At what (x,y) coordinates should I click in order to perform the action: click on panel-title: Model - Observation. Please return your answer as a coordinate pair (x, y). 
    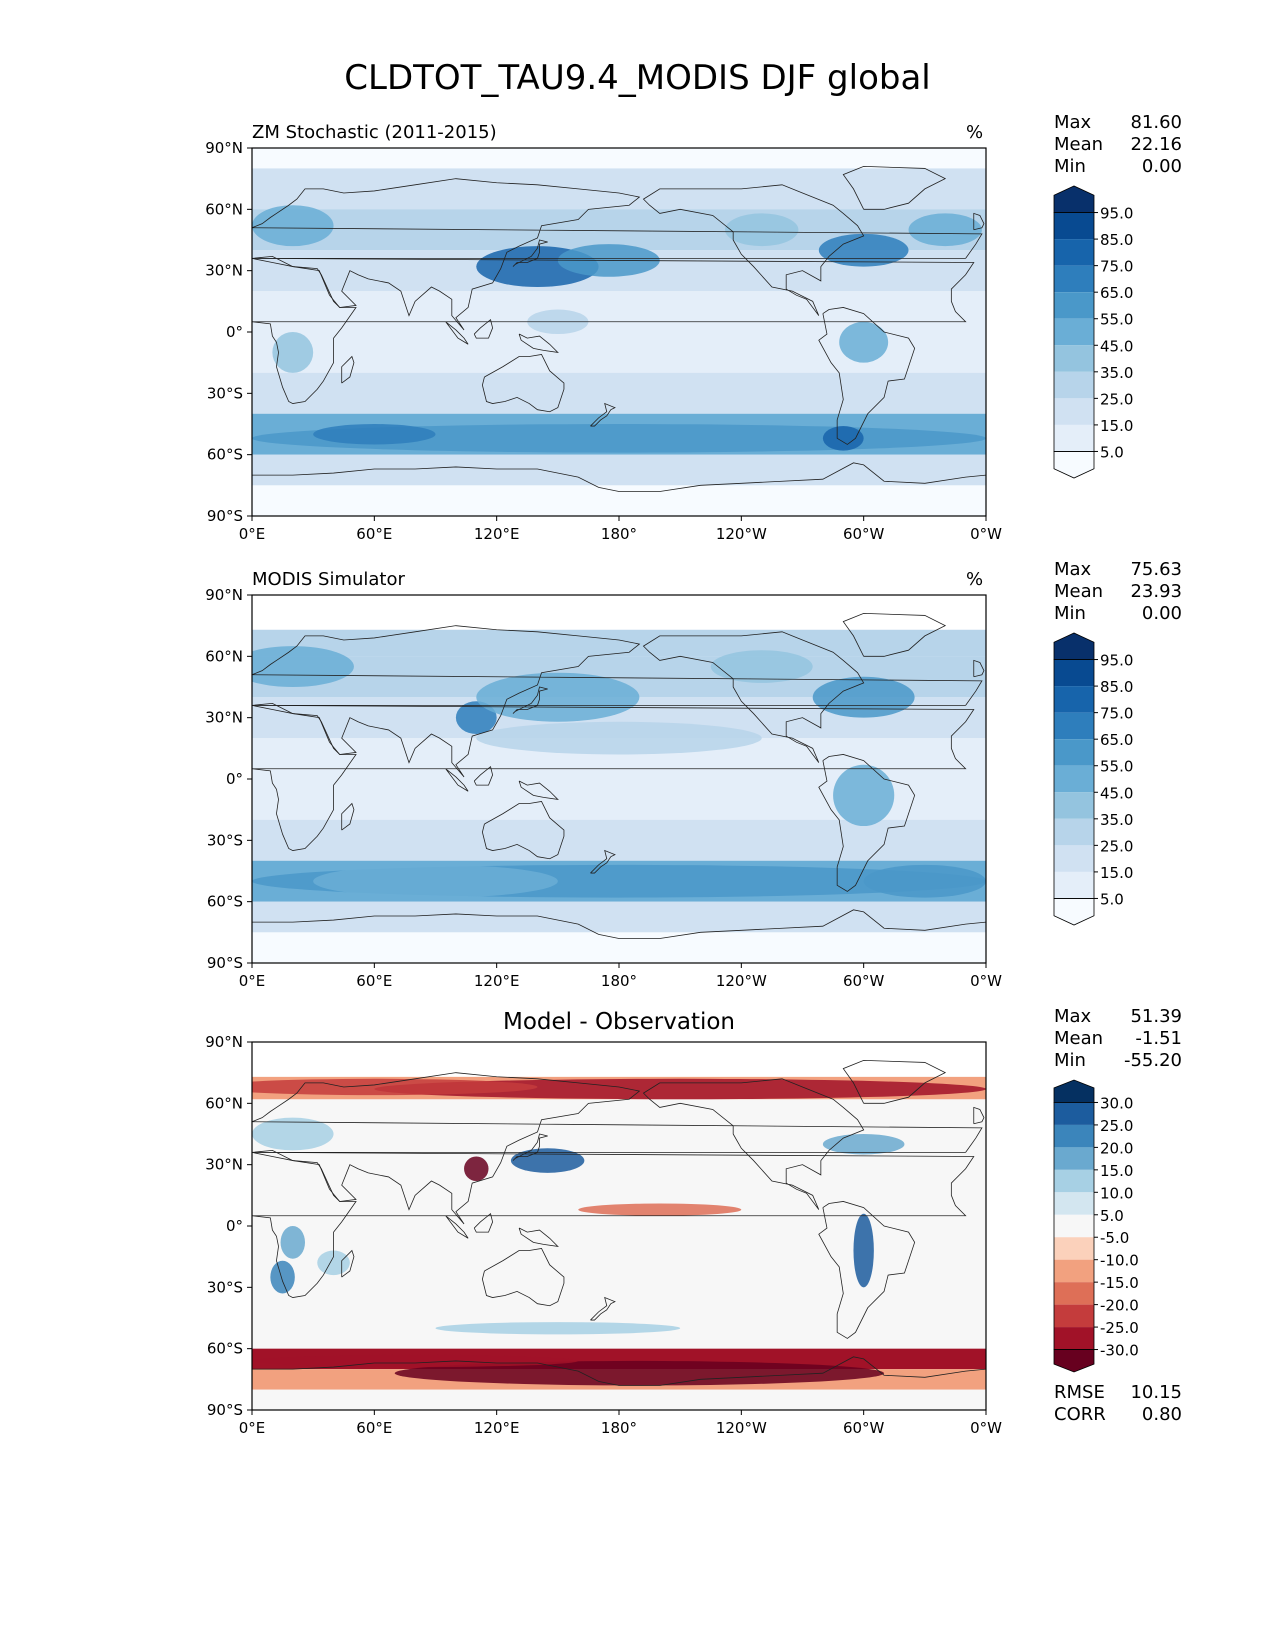
    Looking at the image, I should click on (619, 1022).